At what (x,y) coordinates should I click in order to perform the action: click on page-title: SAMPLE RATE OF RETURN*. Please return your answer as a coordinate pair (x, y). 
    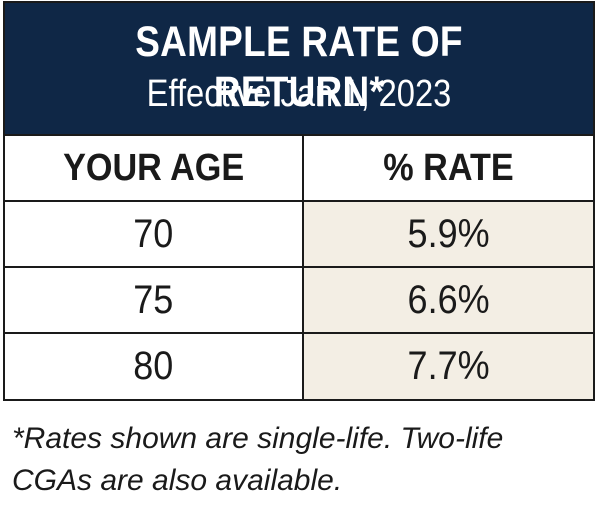
    Looking at the image, I should click on (299, 67).